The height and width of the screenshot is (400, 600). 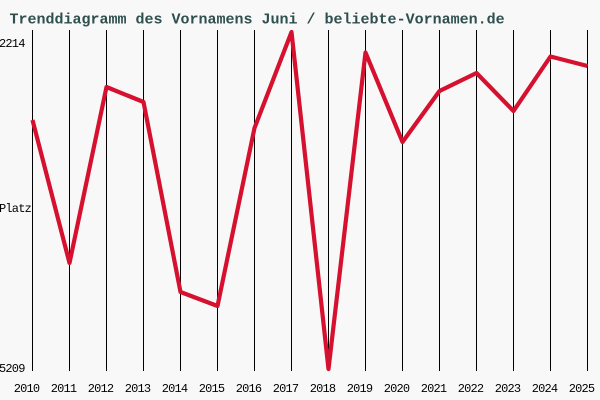 What do you see at coordinates (12, 44) in the screenshot?
I see `svg-text: 2214` at bounding box center [12, 44].